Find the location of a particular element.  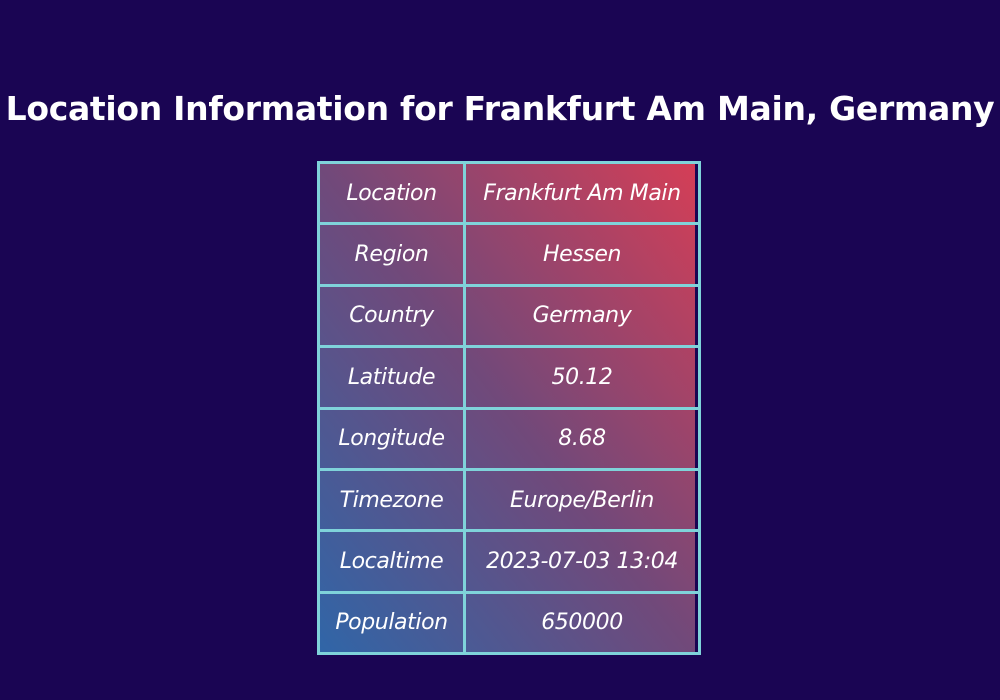

table-row-timezone: Timezone Europe/Berlin is located at coordinates (509, 500).